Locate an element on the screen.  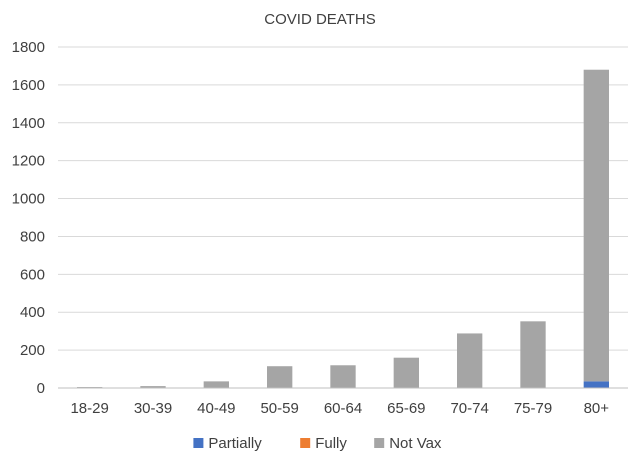
x-category-label: 60-64 is located at coordinates (343, 408).